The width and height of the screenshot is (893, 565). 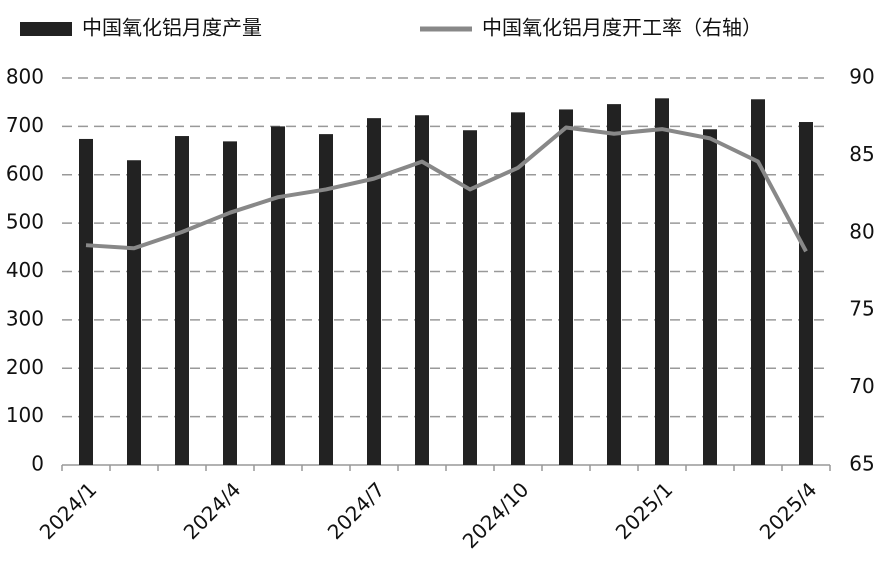 What do you see at coordinates (496, 515) in the screenshot?
I see `x-tick-label: 2024/10` at bounding box center [496, 515].